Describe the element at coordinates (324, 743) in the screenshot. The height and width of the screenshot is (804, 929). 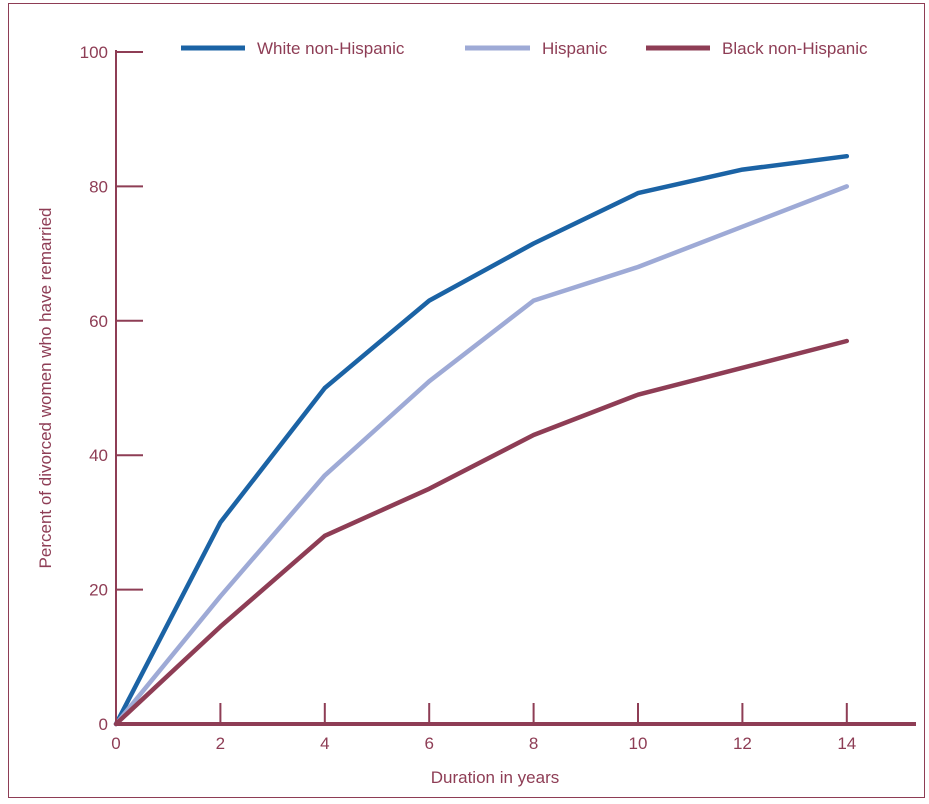
I see `x-tick-label: 4` at that location.